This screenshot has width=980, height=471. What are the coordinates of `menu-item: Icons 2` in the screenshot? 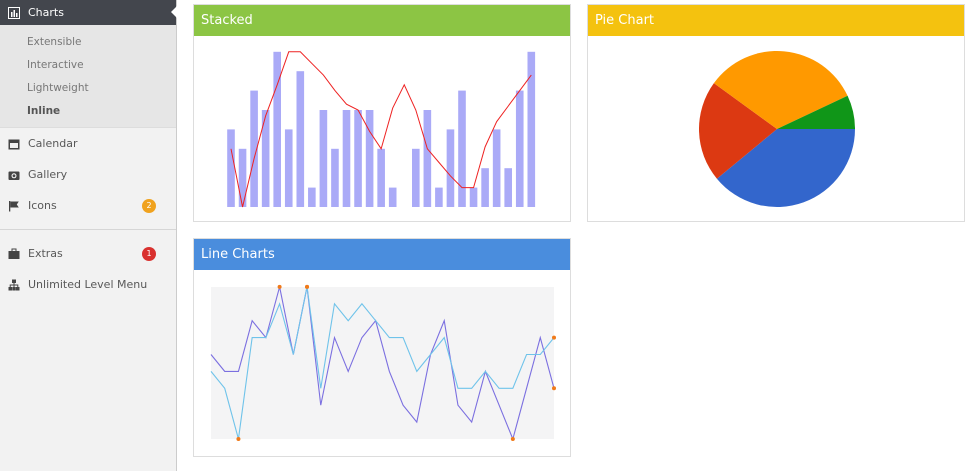 It's located at (88, 205).